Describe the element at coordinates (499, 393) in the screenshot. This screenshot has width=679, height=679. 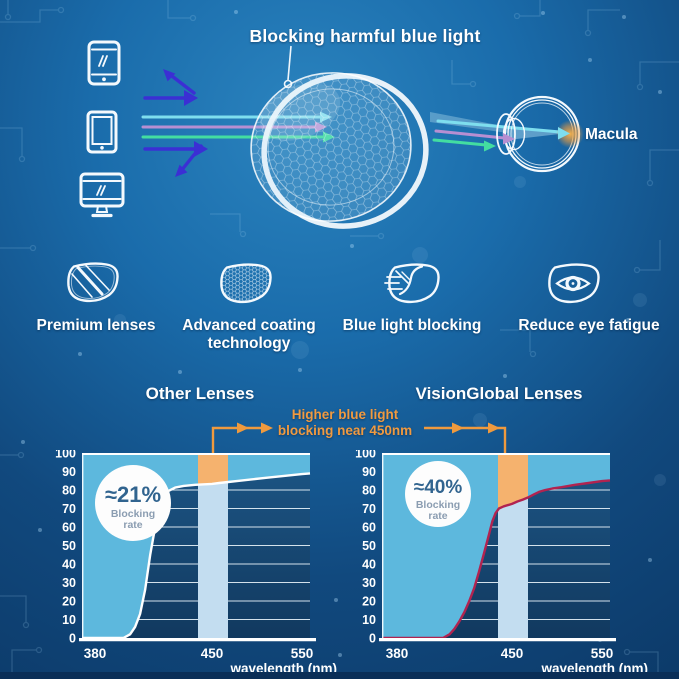
I see `chart-title-visionglobal: VisionGlobal Lenses` at that location.